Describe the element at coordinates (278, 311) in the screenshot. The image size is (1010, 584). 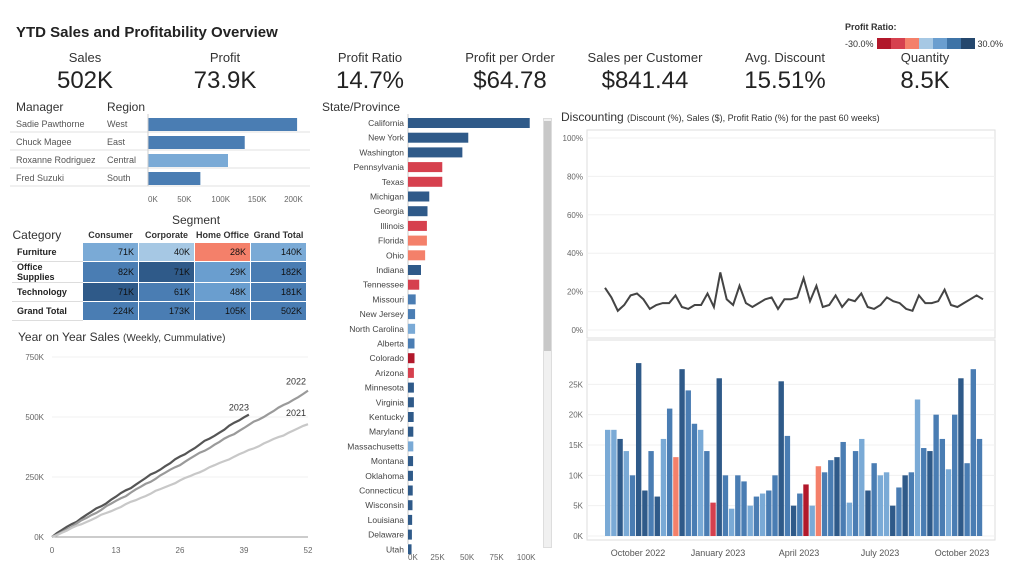
I see `segment-cell: 502K` at that location.